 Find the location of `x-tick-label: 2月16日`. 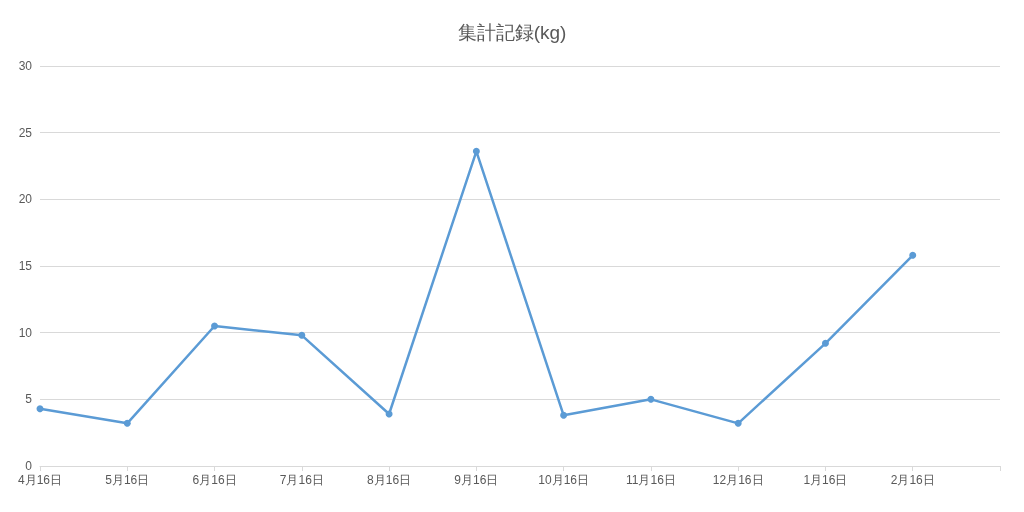

x-tick-label: 2月16日 is located at coordinates (912, 480).